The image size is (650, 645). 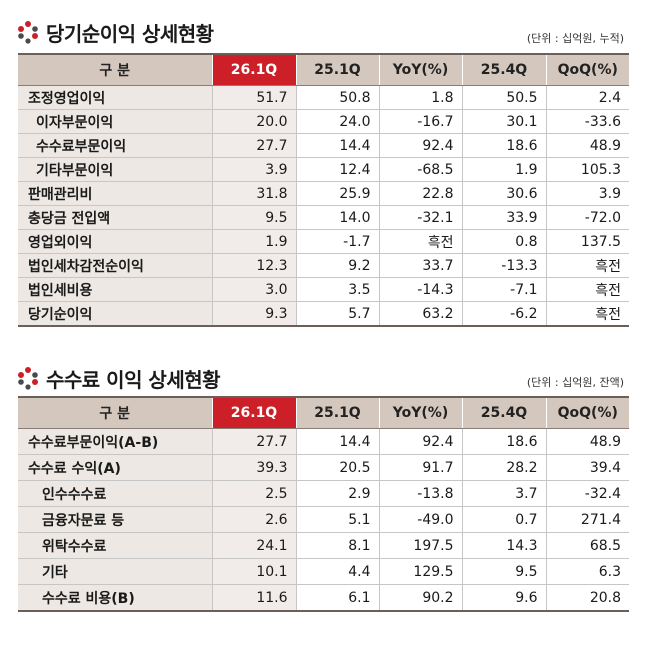 I want to click on row-label: 수수료부문이익(A-B), so click(x=115, y=441).